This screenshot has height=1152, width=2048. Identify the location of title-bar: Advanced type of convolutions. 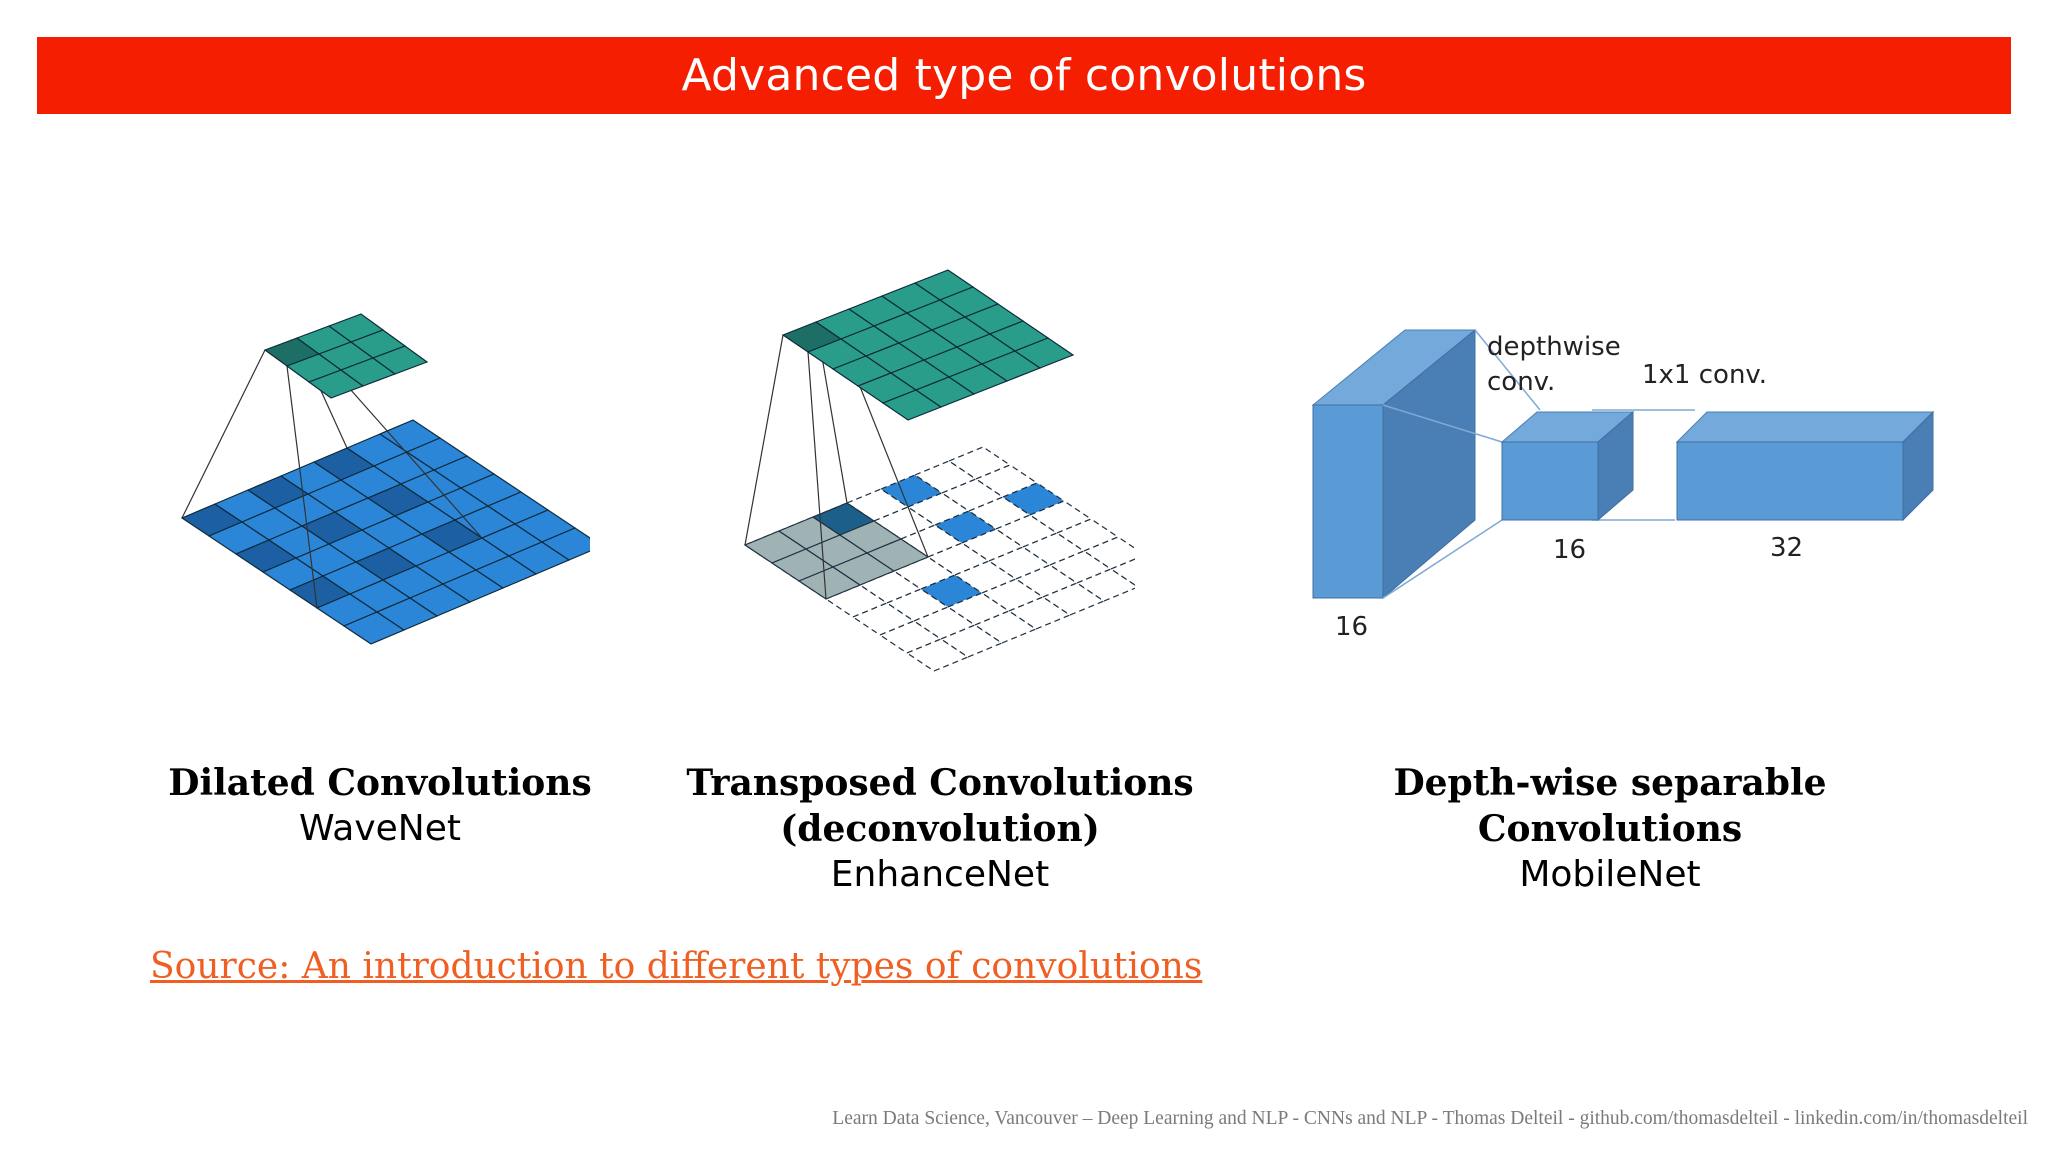
(1024, 75).